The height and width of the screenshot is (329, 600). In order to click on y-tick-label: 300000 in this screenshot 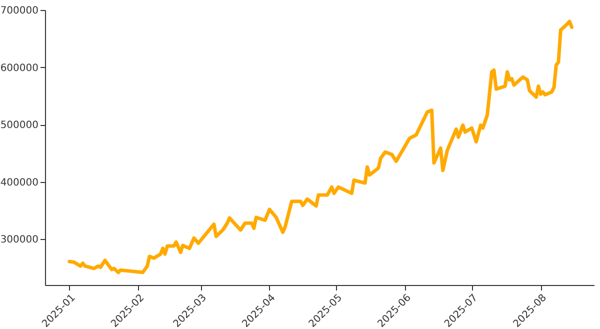, I will do `click(19, 240)`.